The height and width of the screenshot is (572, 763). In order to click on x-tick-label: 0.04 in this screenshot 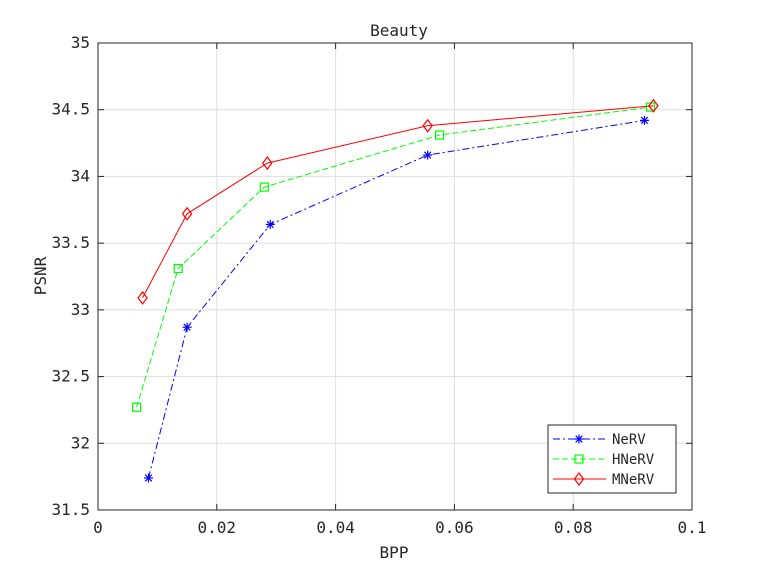, I will do `click(335, 527)`.